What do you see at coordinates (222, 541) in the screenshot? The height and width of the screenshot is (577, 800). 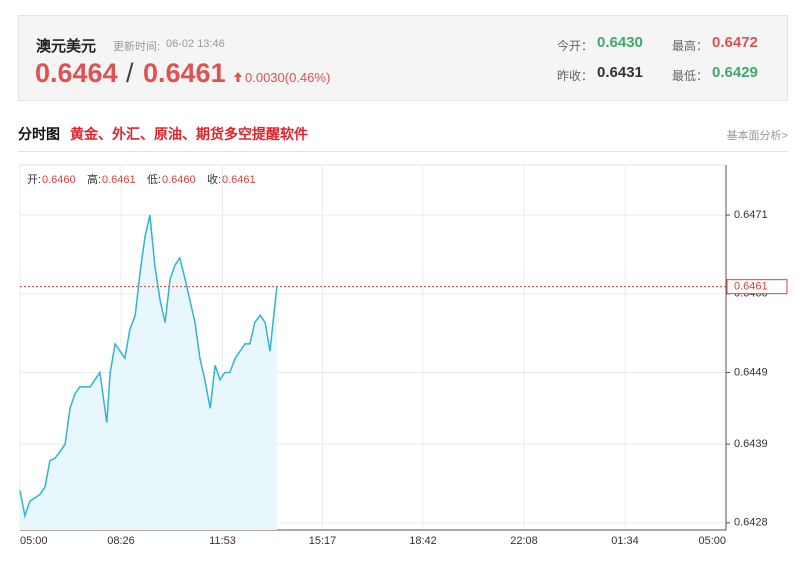 I see `x-tick-label: 11:53` at bounding box center [222, 541].